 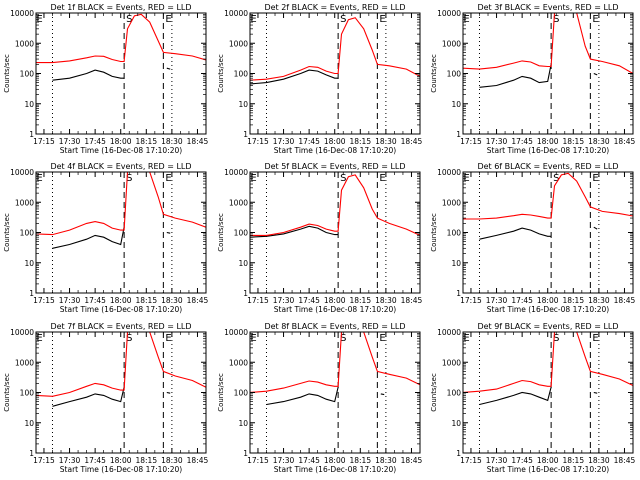 I want to click on panel-title: Det 2f BLACK = Events, RED = LLD, so click(x=334, y=7).